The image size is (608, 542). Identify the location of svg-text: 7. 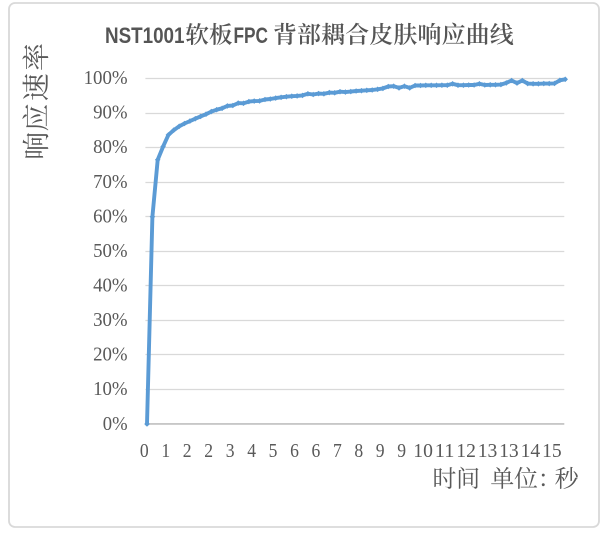
(337, 451).